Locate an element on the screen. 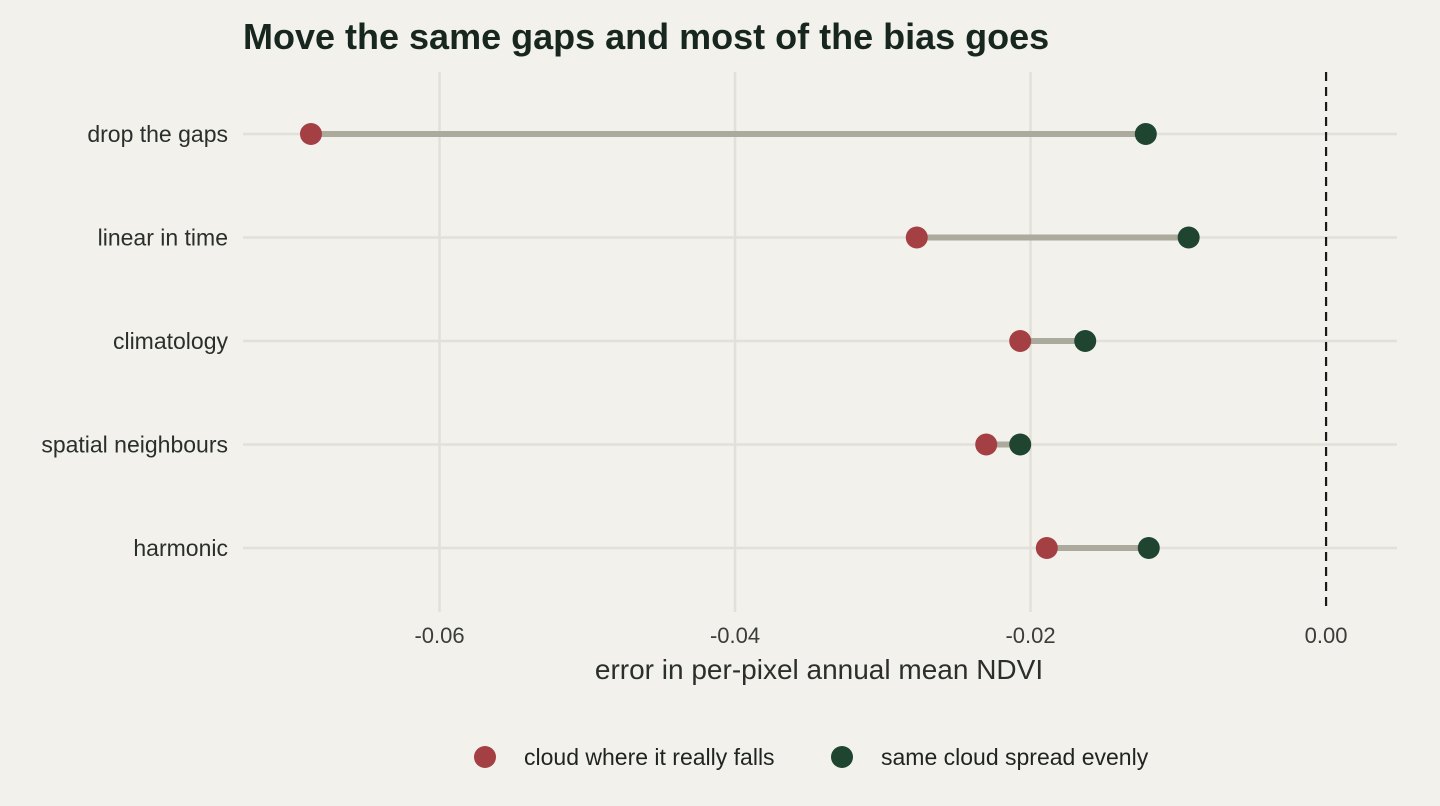 This screenshot has height=806, width=1440. x-tick-label: -0.06 is located at coordinates (439, 635).